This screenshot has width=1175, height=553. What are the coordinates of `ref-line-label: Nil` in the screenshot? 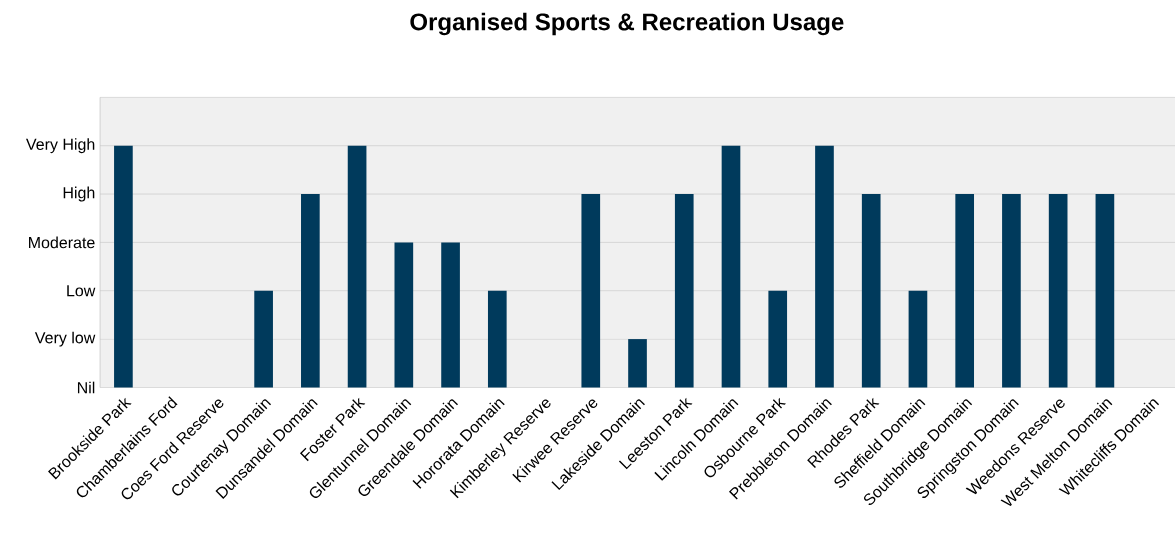 It's located at (86, 387).